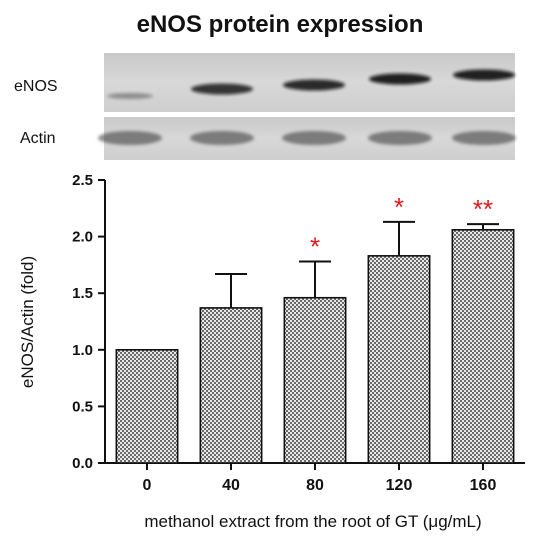 The width and height of the screenshot is (550, 545). I want to click on significance-mark: **, so click(483, 209).